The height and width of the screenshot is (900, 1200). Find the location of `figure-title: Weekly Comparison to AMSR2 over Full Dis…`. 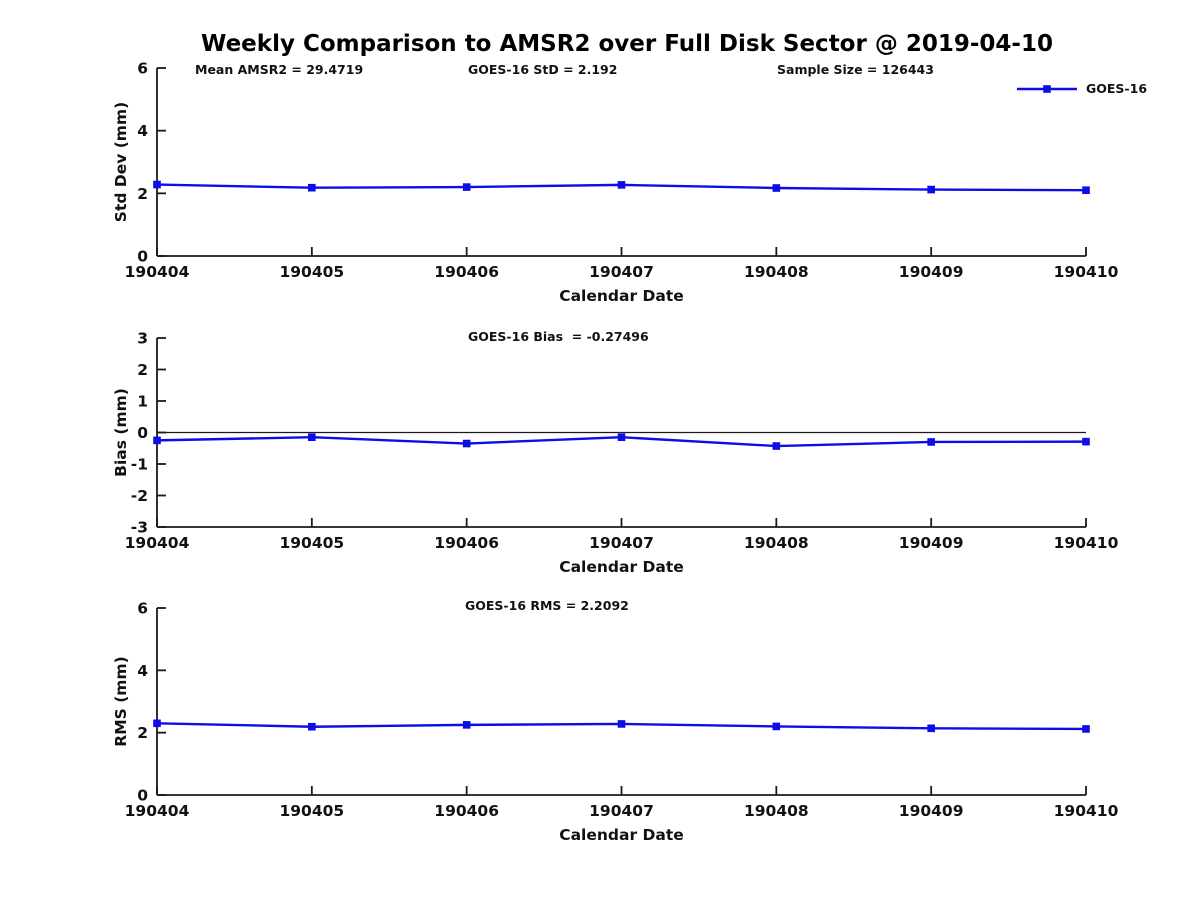

figure-title: Weekly Comparison to AMSR2 over Full Dis… is located at coordinates (627, 44).